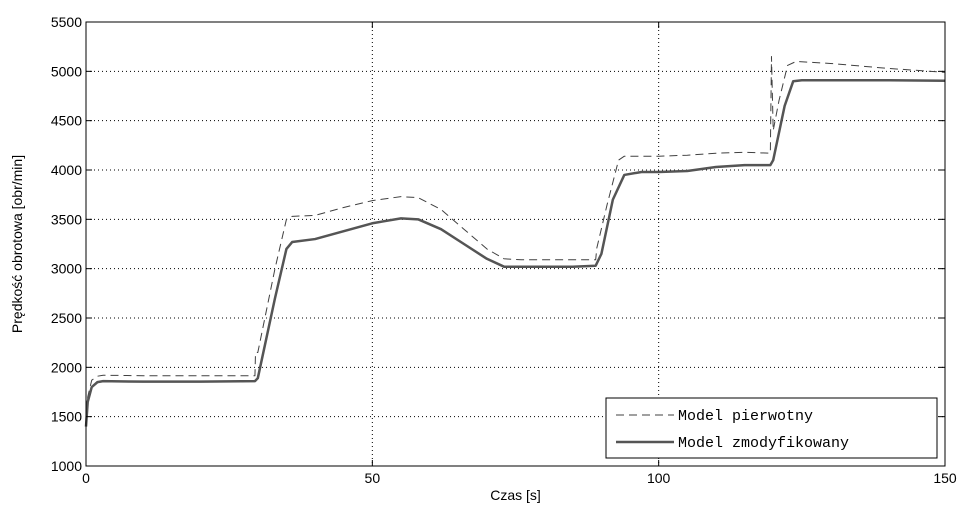 Image resolution: width=959 pixels, height=505 pixels. Describe the element at coordinates (745, 416) in the screenshot. I see `legend-label-model-pierwotny: Model pierwotny` at that location.